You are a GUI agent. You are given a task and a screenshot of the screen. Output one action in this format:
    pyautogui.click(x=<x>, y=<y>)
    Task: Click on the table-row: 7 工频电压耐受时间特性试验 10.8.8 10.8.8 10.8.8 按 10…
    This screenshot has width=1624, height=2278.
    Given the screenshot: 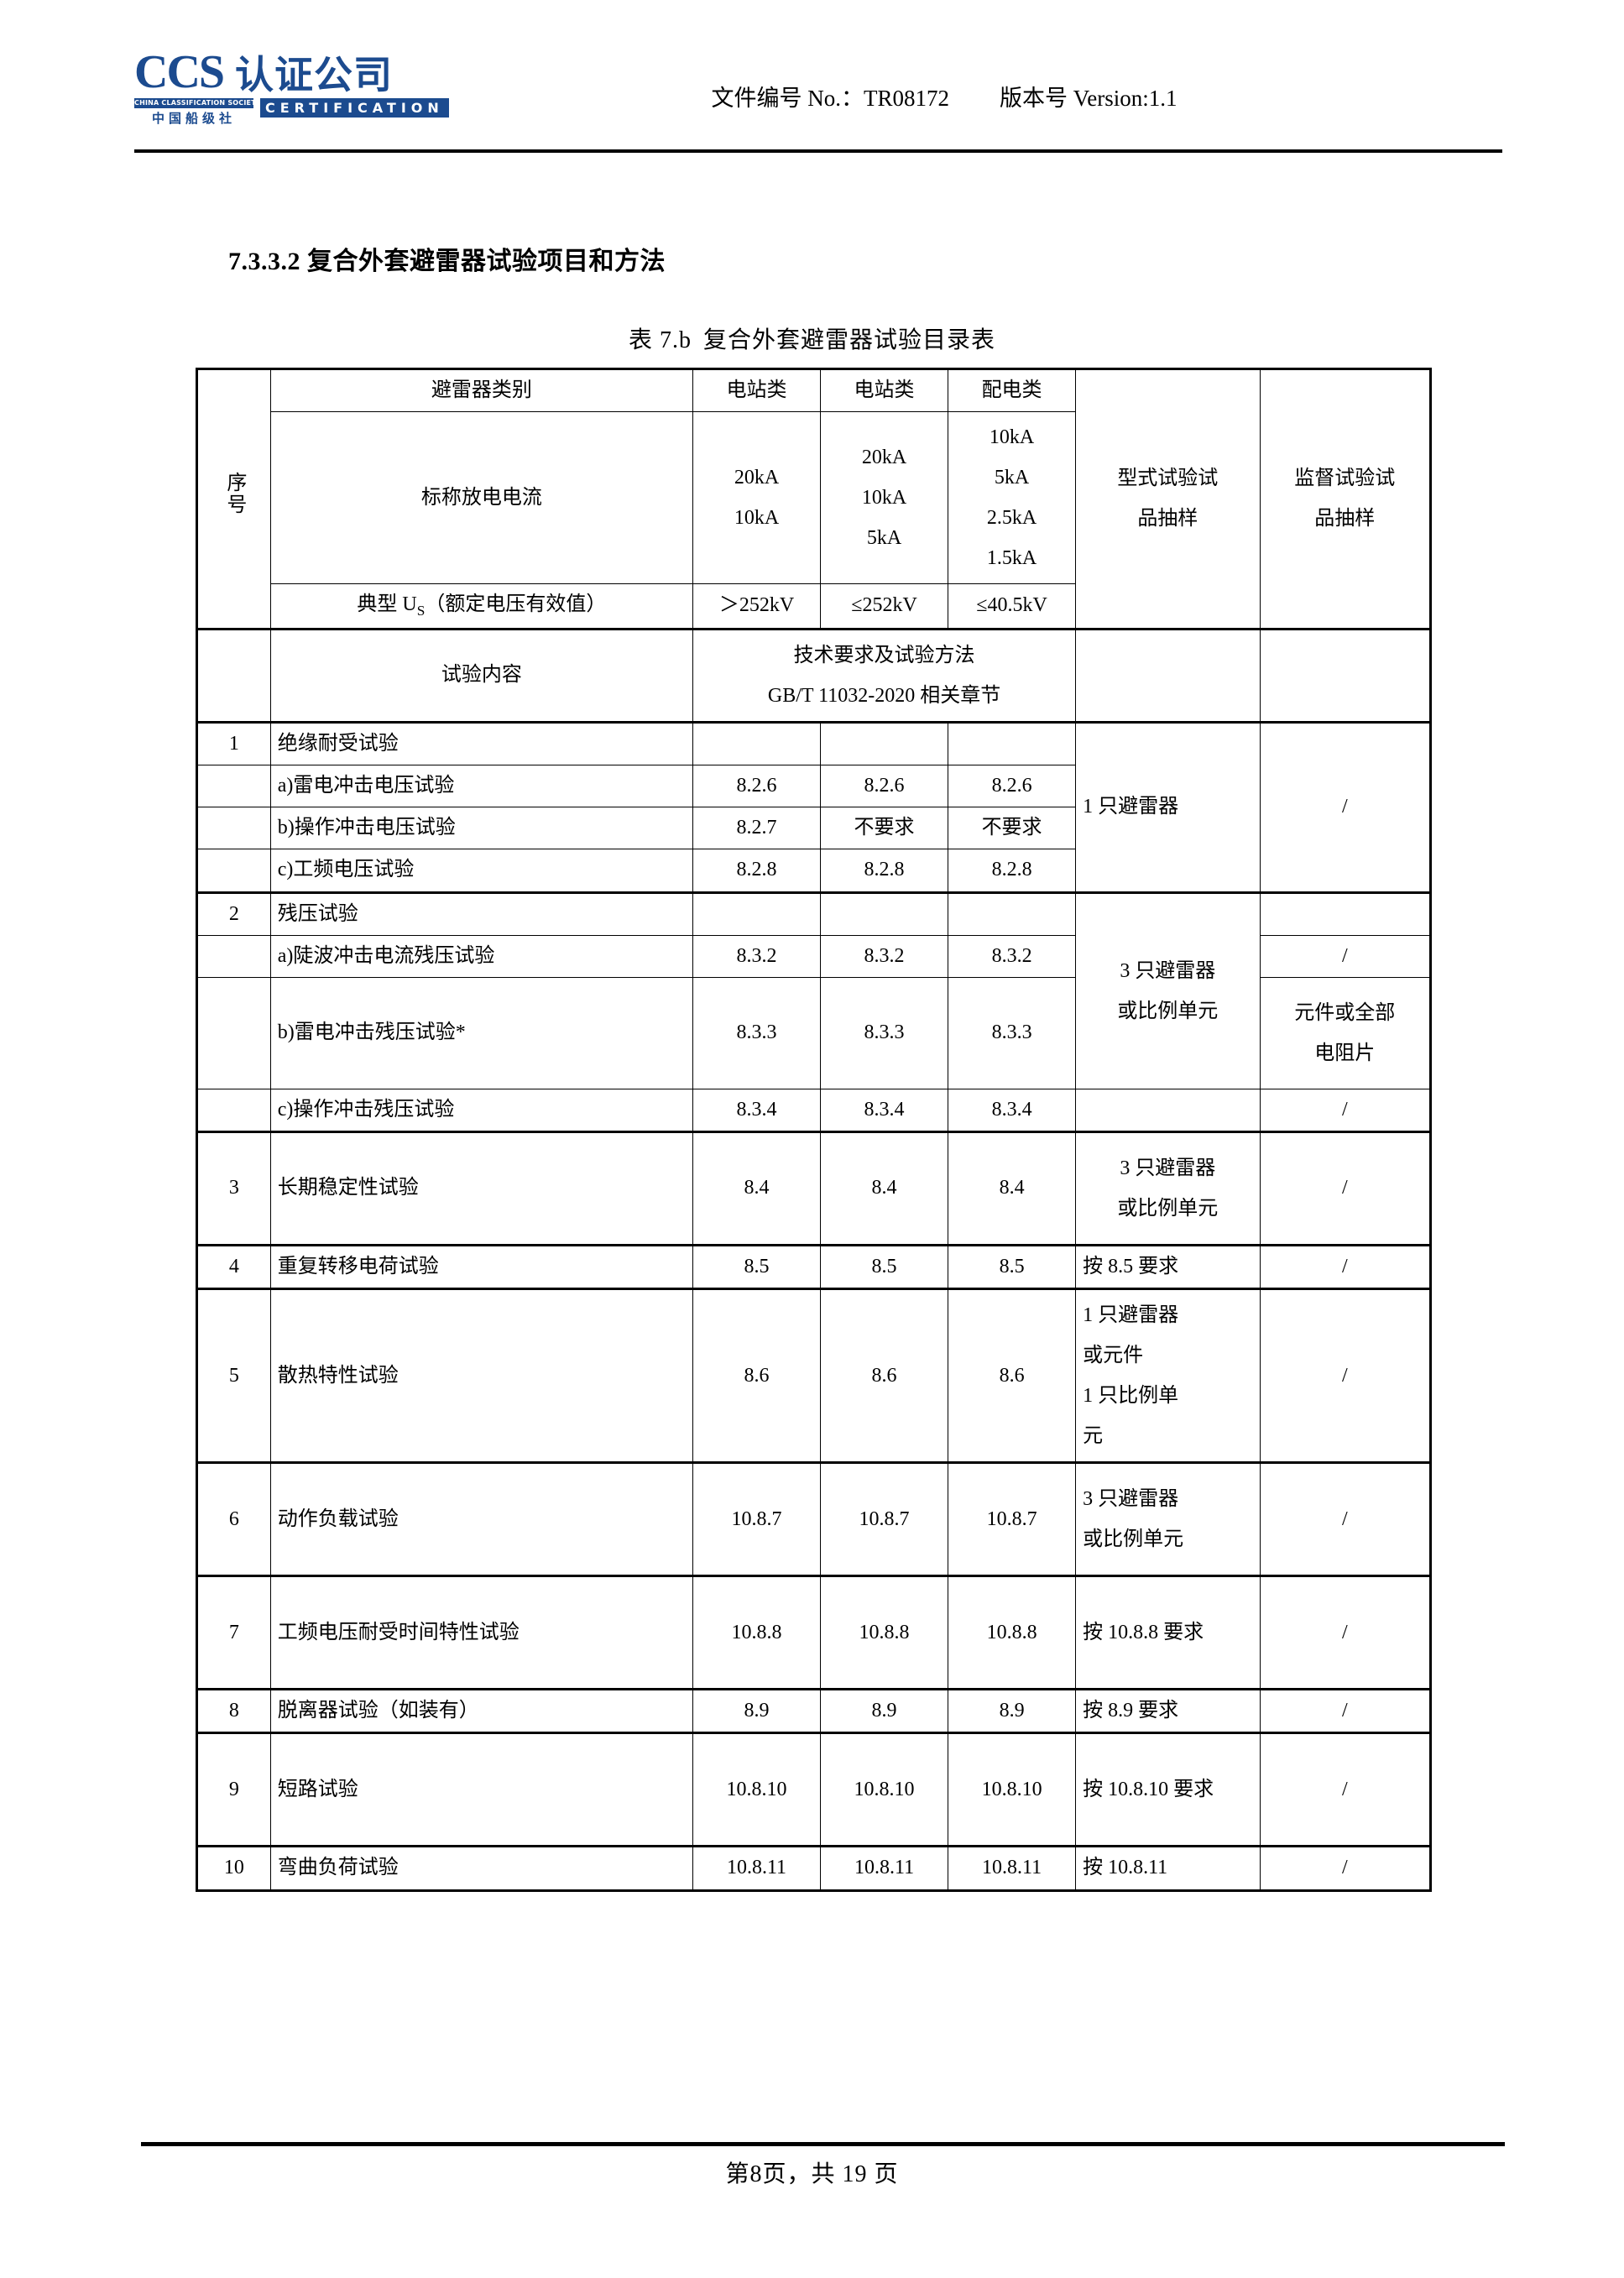 What is the action you would take?
    pyautogui.click(x=814, y=1633)
    